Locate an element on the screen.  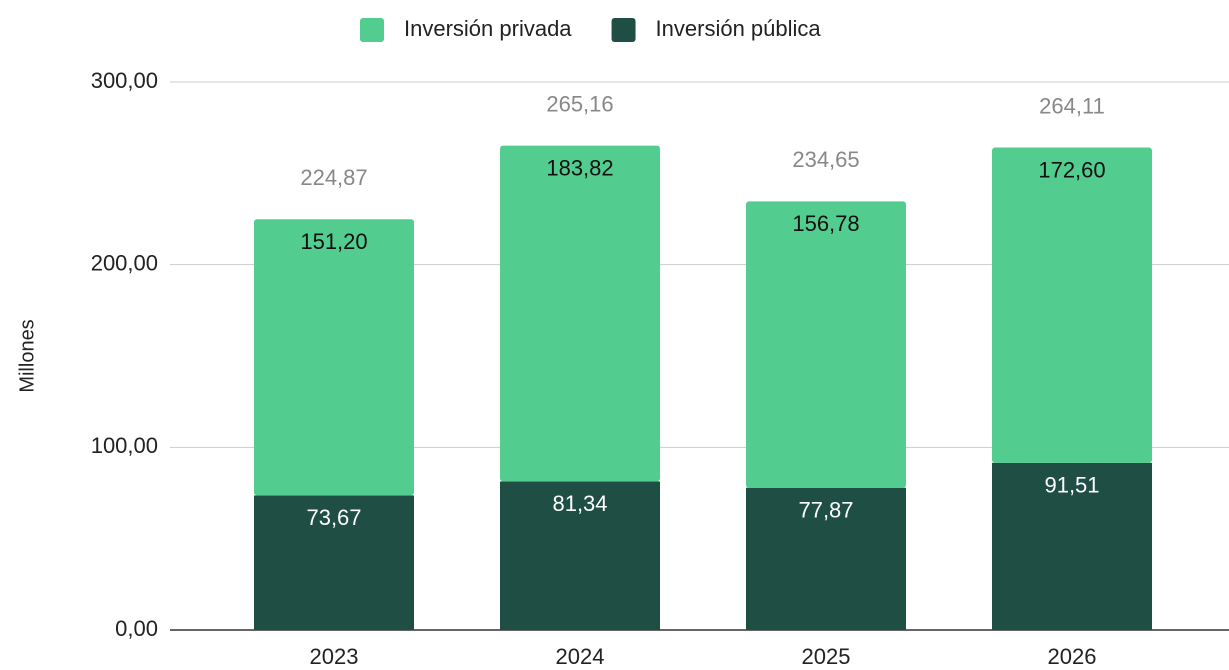
data-label: 77,87 is located at coordinates (825, 510).